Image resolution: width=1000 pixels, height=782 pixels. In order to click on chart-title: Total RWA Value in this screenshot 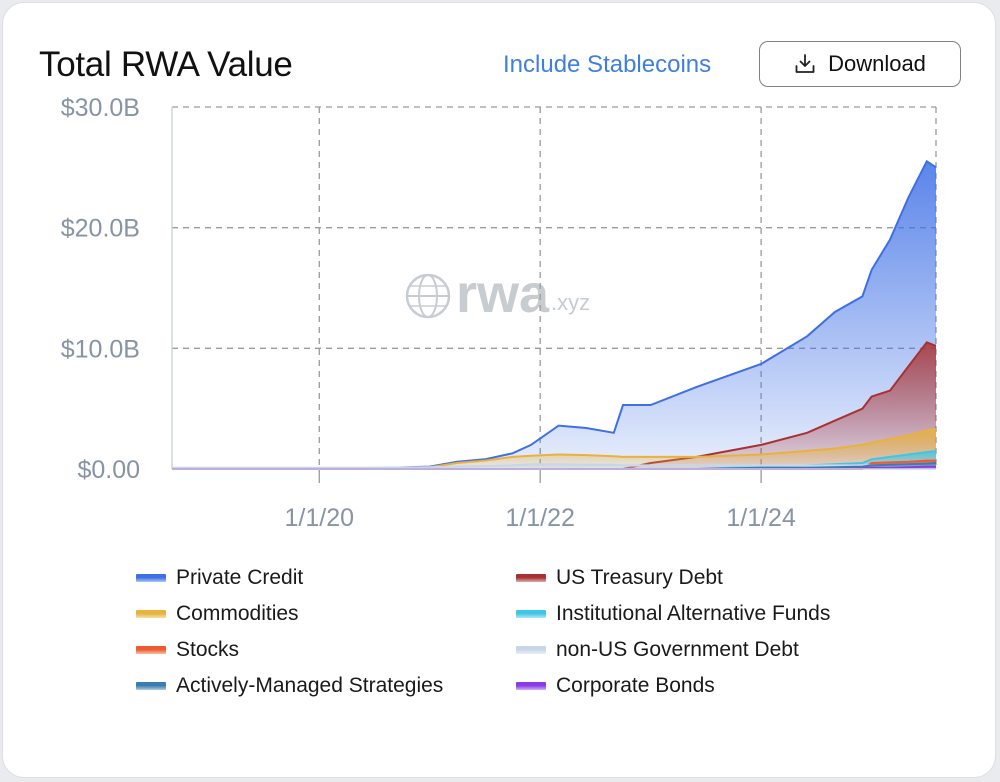, I will do `click(166, 64)`.